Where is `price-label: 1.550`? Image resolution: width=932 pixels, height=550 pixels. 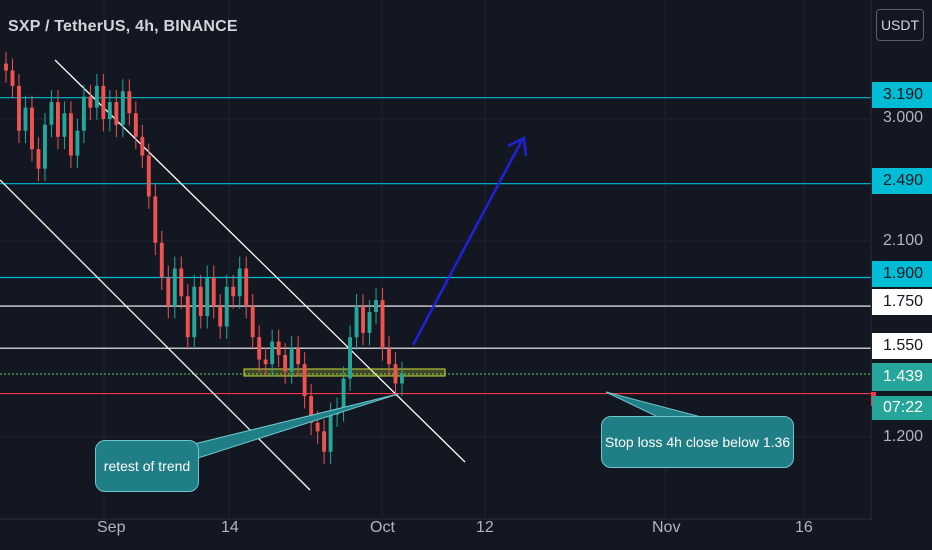
price-label: 1.550 is located at coordinates (902, 346).